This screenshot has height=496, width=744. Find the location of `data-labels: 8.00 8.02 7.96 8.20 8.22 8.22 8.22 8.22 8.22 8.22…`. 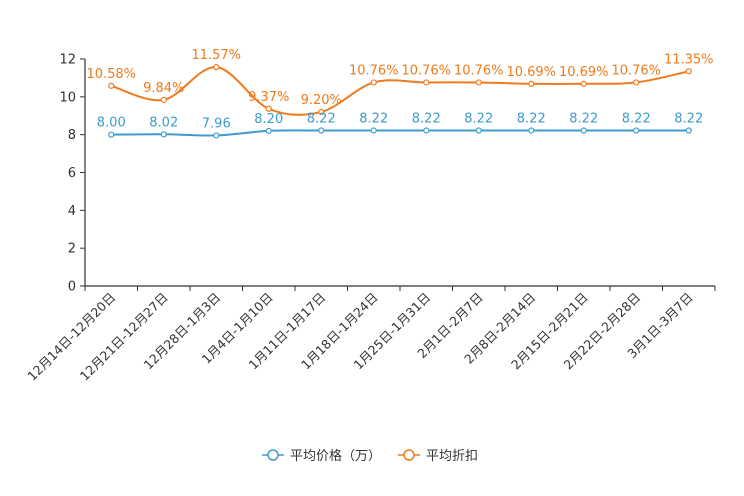

data-labels: 8.00 8.02 7.96 8.20 8.22 8.22 8.22 8.22 8.22 8.22… is located at coordinates (399, 89).